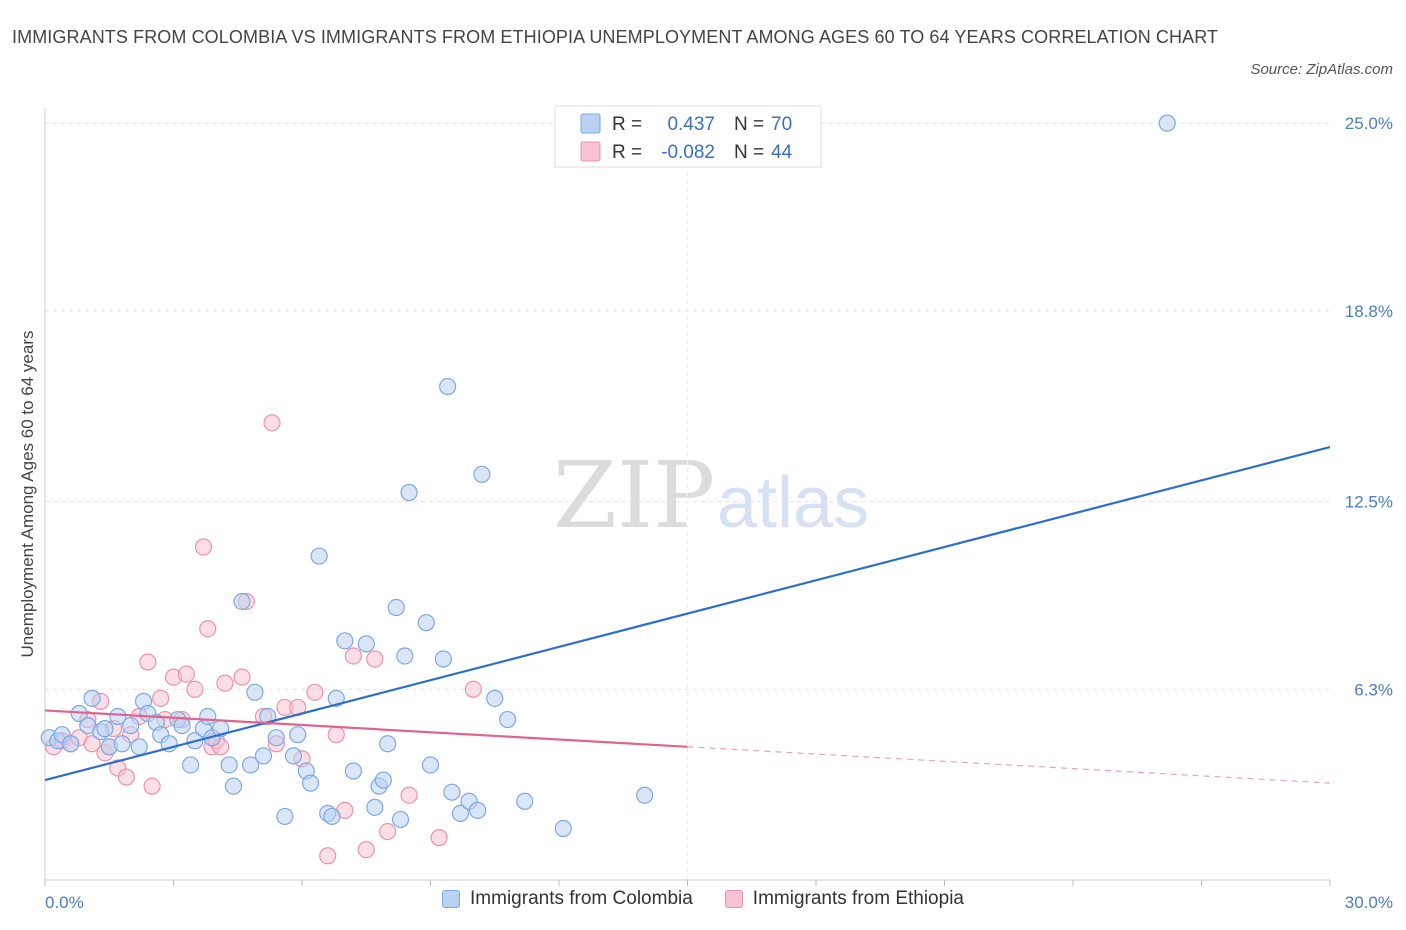 The image size is (1406, 930). I want to click on legend-swatch-ethiopia, so click(733, 899).